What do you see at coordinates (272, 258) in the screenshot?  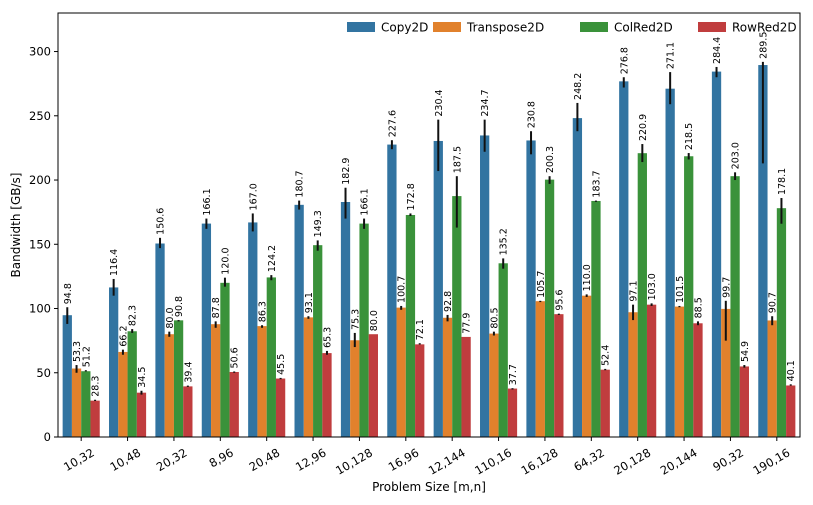 I see `data-label-colred2d-4: 124.2` at bounding box center [272, 258].